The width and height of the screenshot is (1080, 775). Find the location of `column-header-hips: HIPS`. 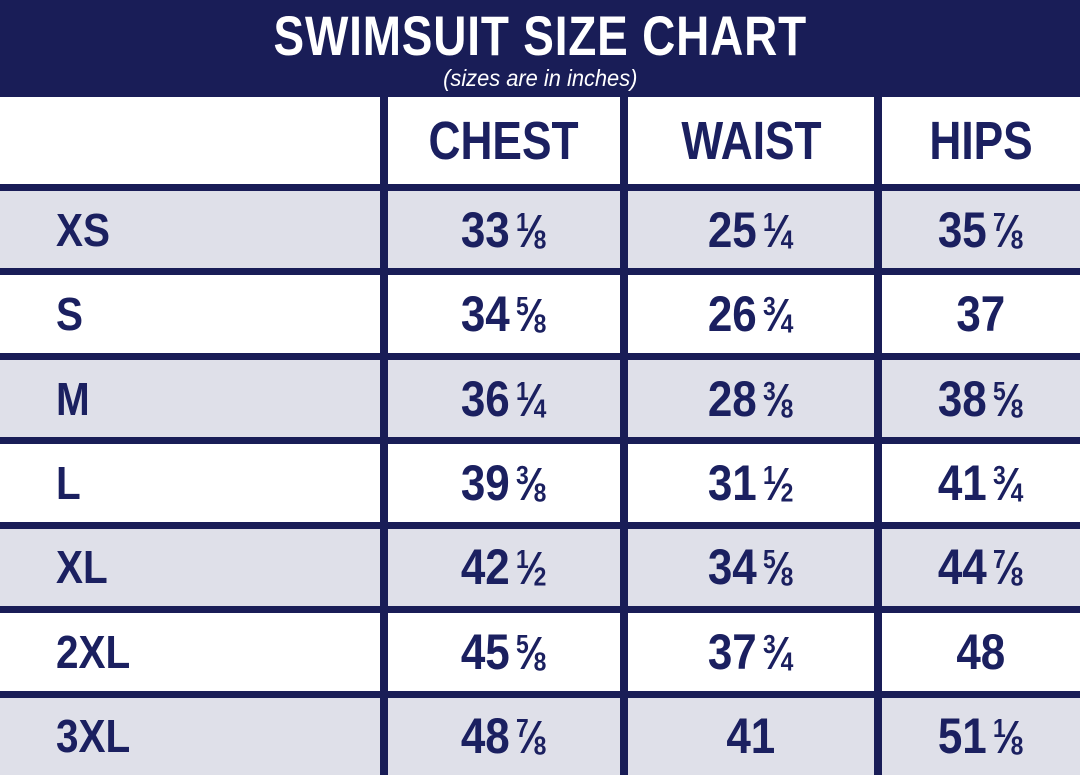

column-header-hips: HIPS is located at coordinates (977, 140).